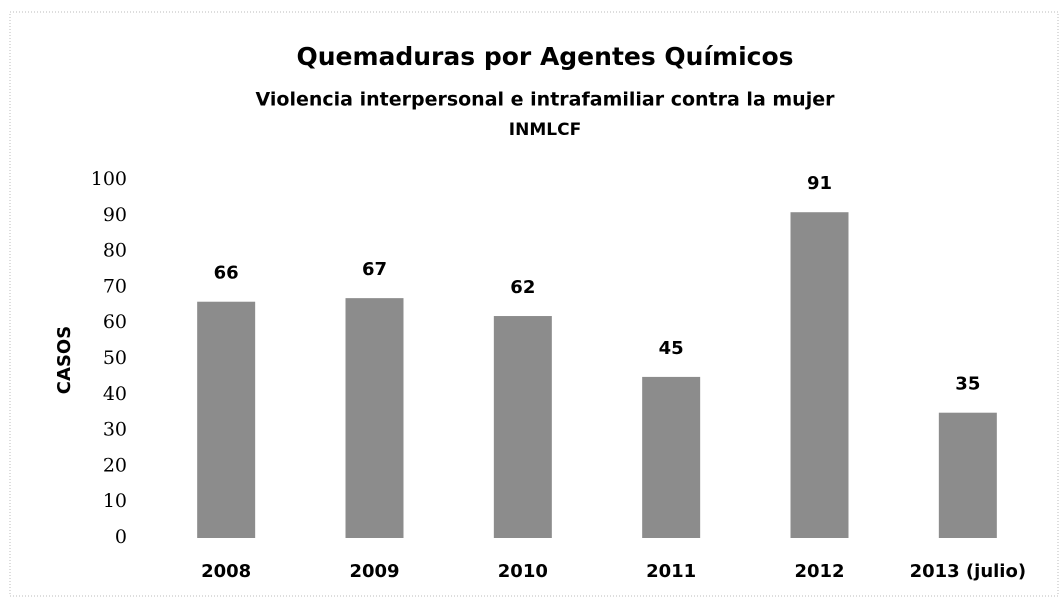  Describe the element at coordinates (671, 348) in the screenshot. I see `data-label: 45` at that location.